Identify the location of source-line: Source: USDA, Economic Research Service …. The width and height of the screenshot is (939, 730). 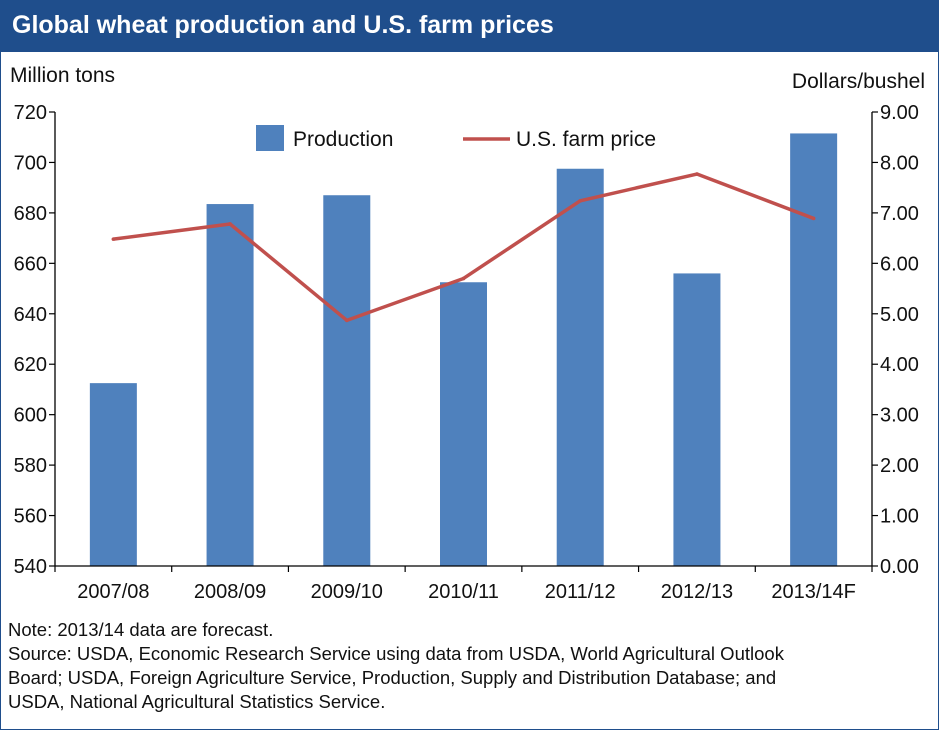
(396, 653).